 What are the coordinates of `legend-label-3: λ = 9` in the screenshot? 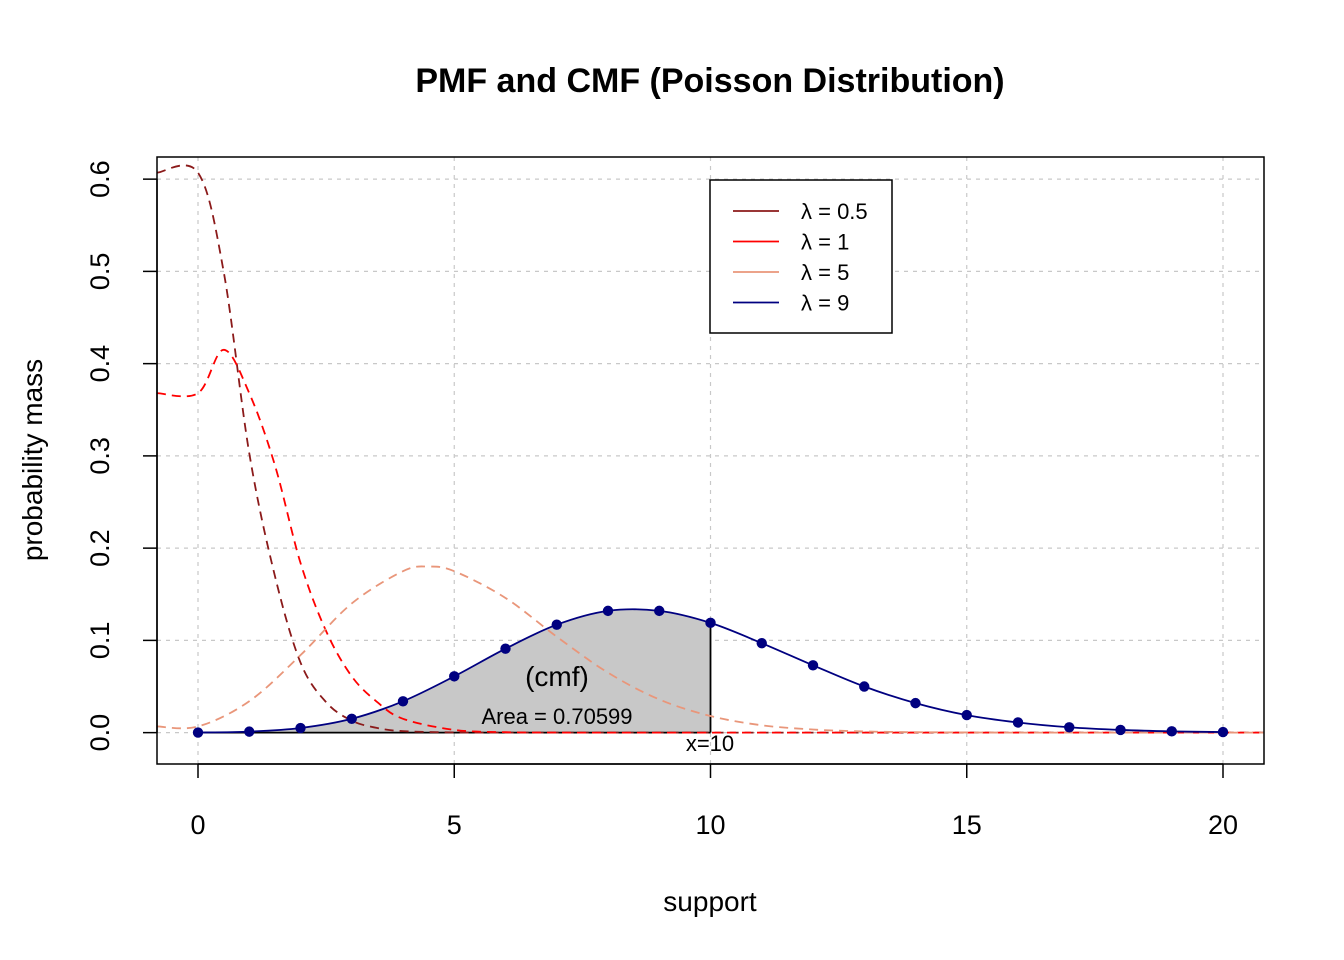 It's located at (825, 303).